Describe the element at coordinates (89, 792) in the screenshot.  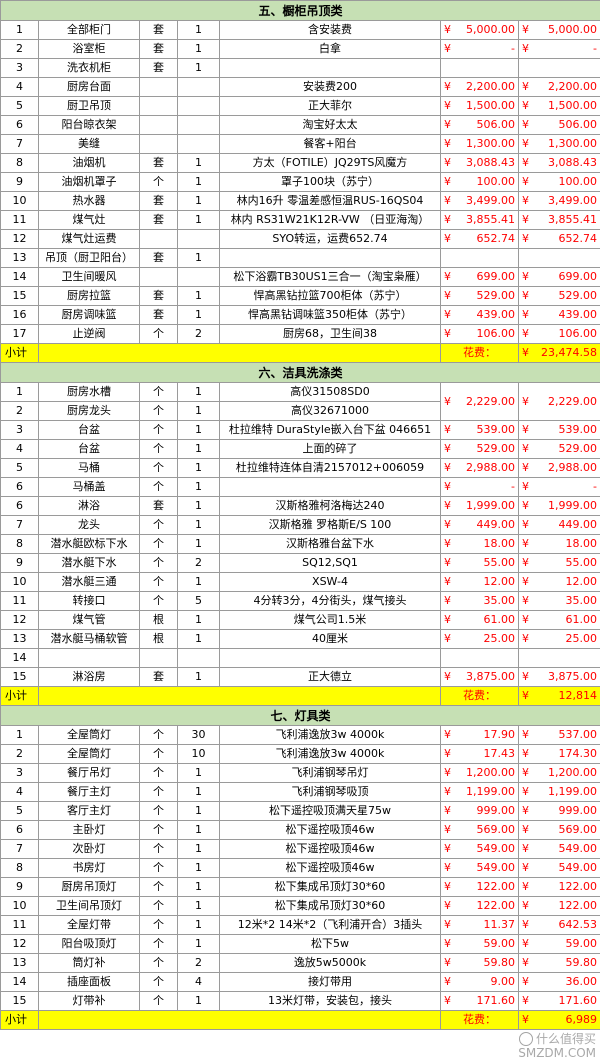
I see `item-name: 餐厅主灯` at that location.